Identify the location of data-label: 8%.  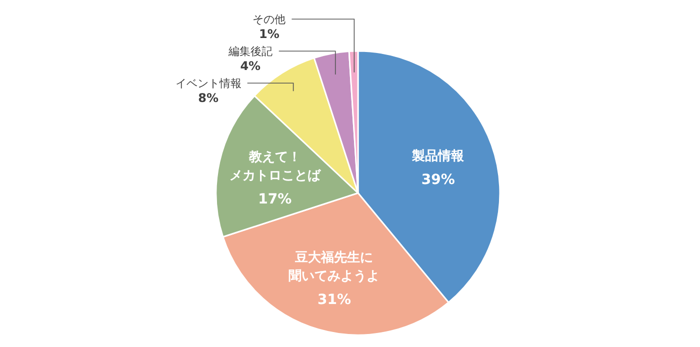
(208, 98).